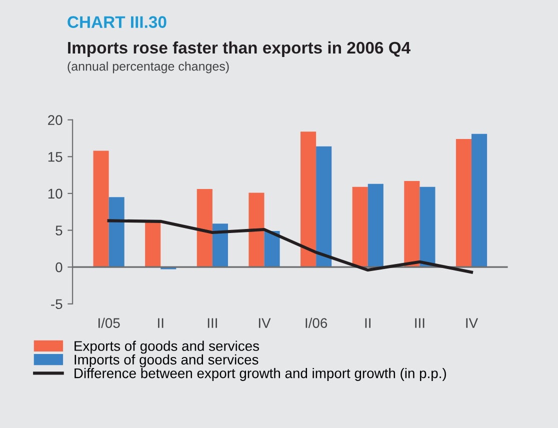 This screenshot has height=428, width=558. Describe the element at coordinates (117, 22) in the screenshot. I see `text: CHART III.30` at that location.